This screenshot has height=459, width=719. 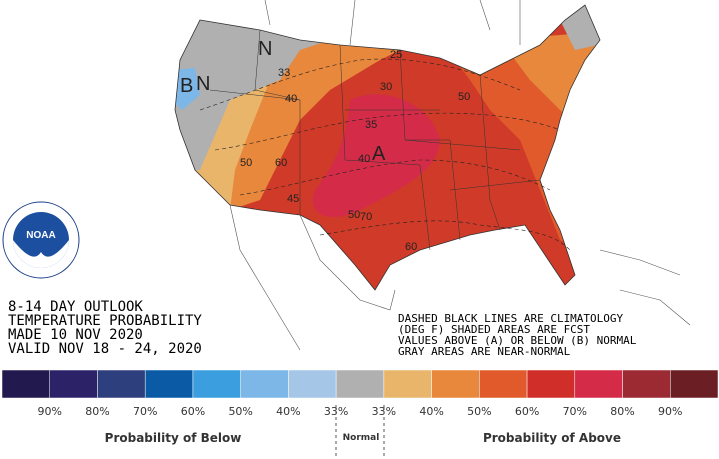 I want to click on noaa-logo: NOAA, so click(x=41, y=240).